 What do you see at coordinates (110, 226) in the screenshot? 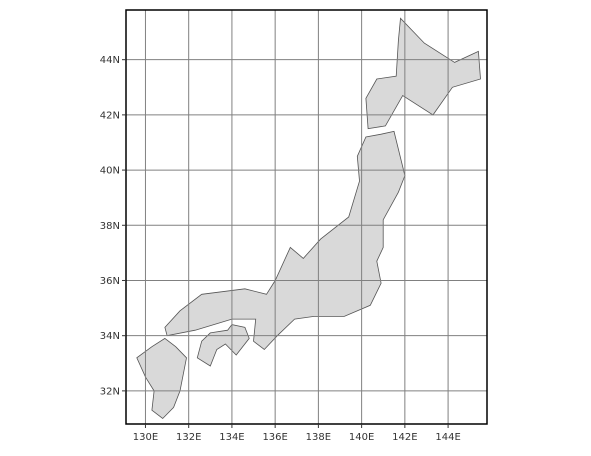
I see `y-tick-label: 38N` at bounding box center [110, 226].